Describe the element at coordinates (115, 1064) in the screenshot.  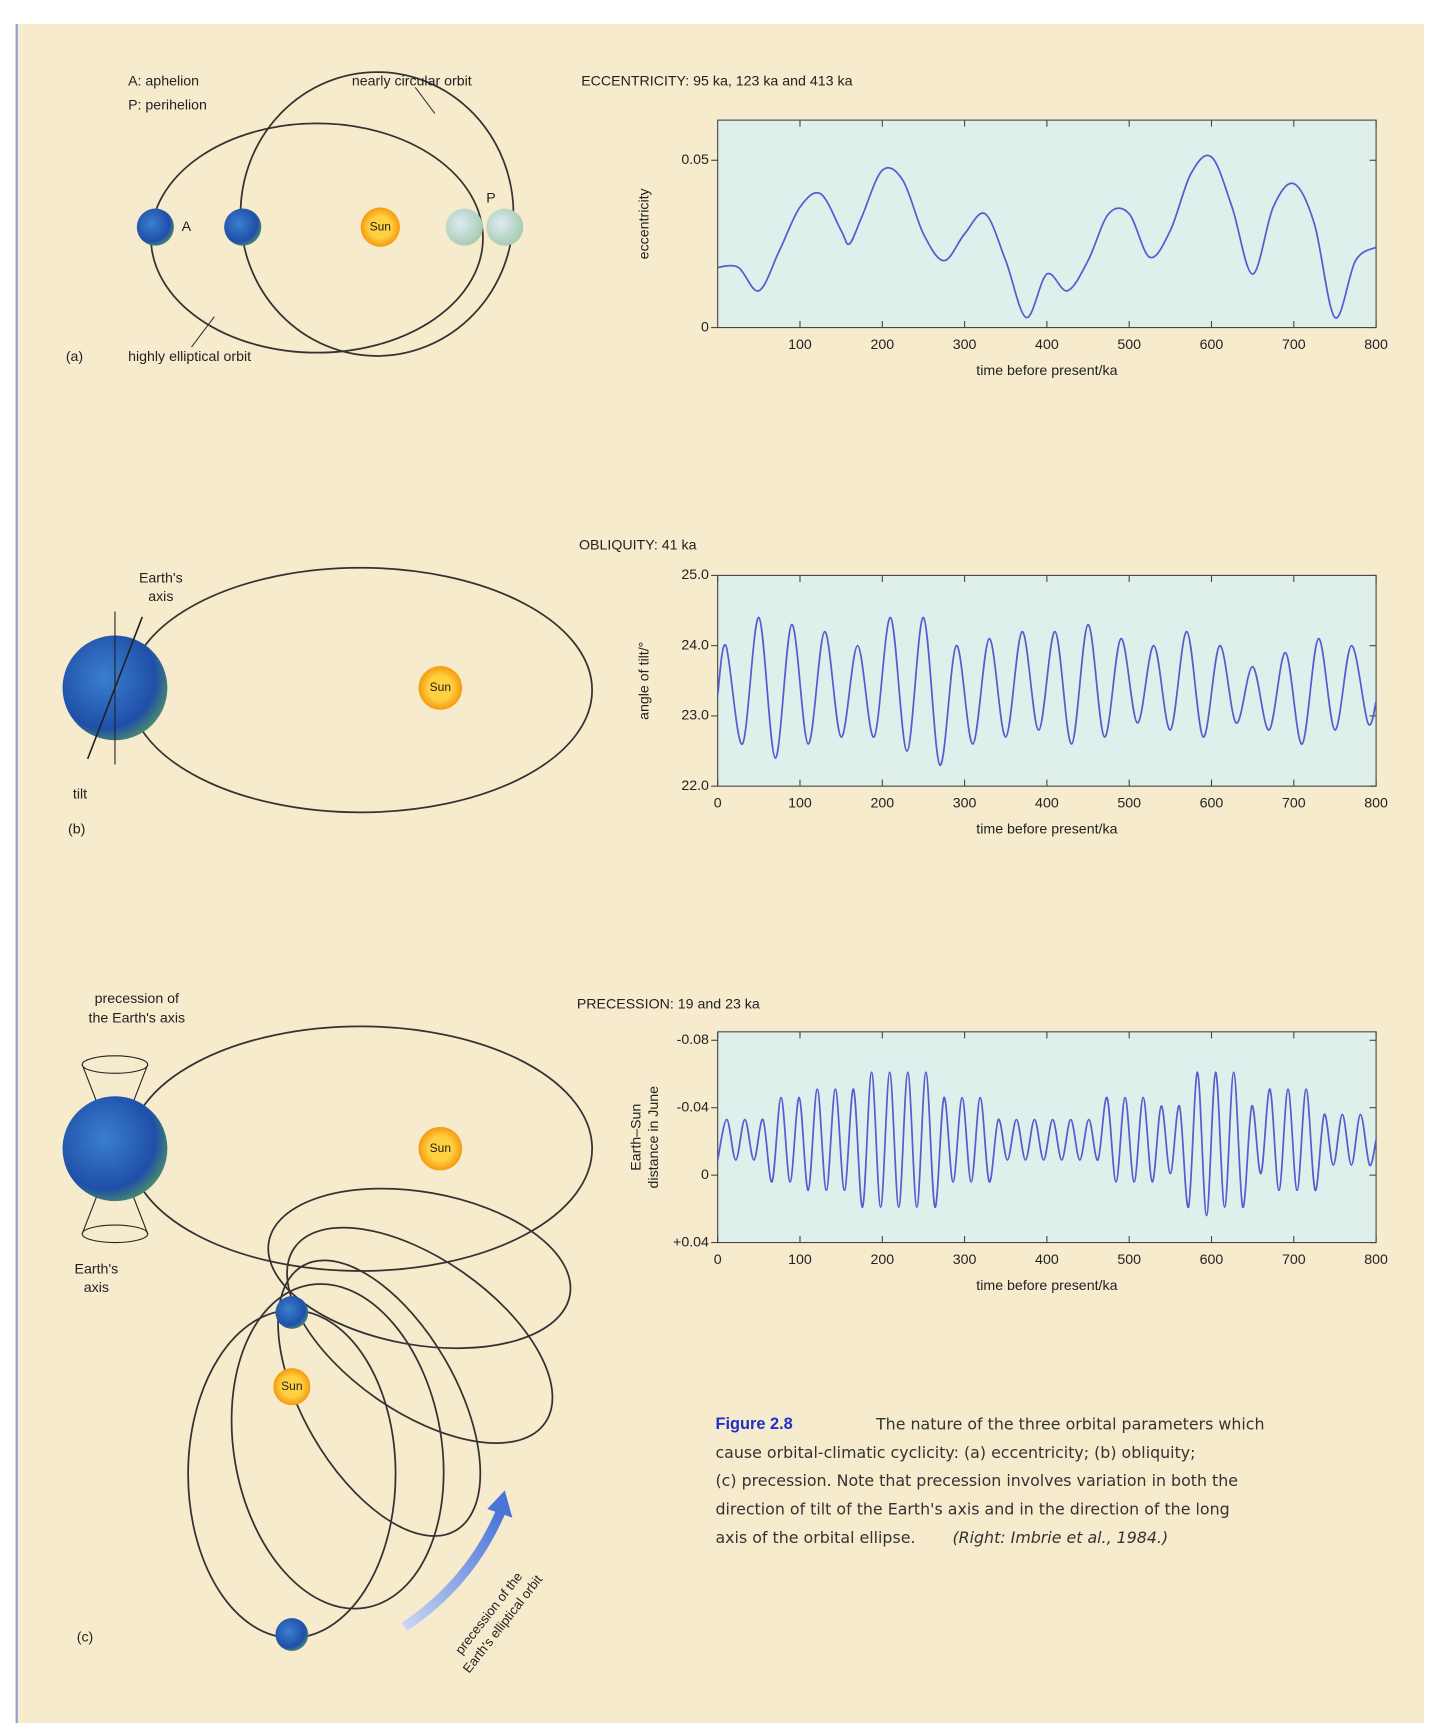
I see `cone-top` at that location.